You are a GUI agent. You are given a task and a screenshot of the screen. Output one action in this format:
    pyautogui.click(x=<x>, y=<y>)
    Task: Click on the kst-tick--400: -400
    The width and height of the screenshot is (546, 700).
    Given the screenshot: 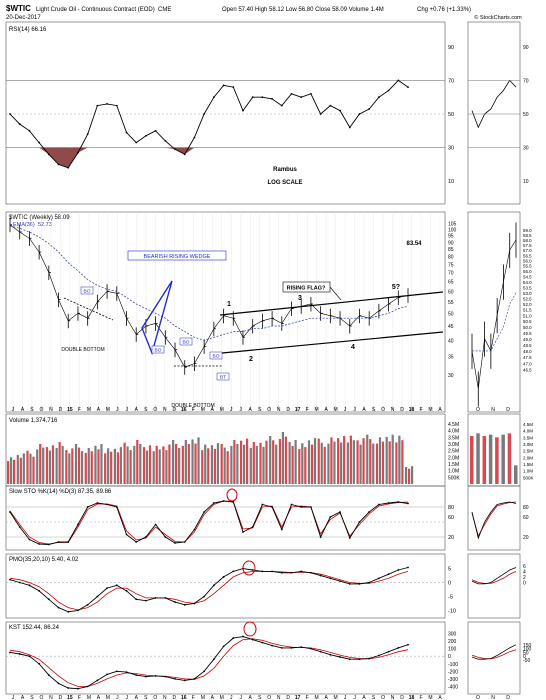 What is the action you would take?
    pyautogui.click(x=453, y=687)
    